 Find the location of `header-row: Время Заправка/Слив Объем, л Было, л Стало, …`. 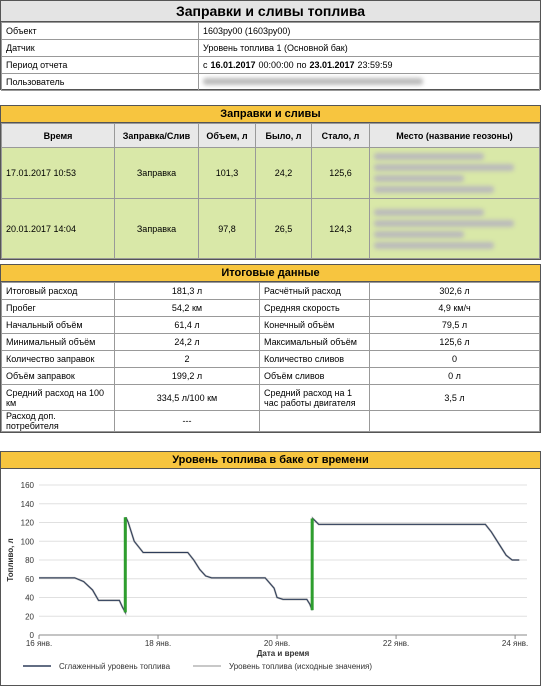

header-row: Время Заправка/Слив Объем, л Было, л Стало, … is located at coordinates (270, 135).